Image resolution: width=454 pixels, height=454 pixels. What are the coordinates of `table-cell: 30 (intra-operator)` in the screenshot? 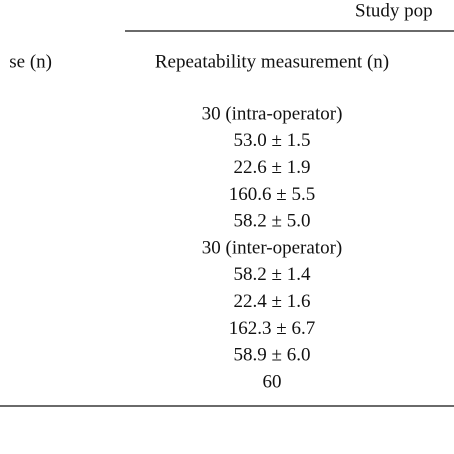 It's located at (272, 113).